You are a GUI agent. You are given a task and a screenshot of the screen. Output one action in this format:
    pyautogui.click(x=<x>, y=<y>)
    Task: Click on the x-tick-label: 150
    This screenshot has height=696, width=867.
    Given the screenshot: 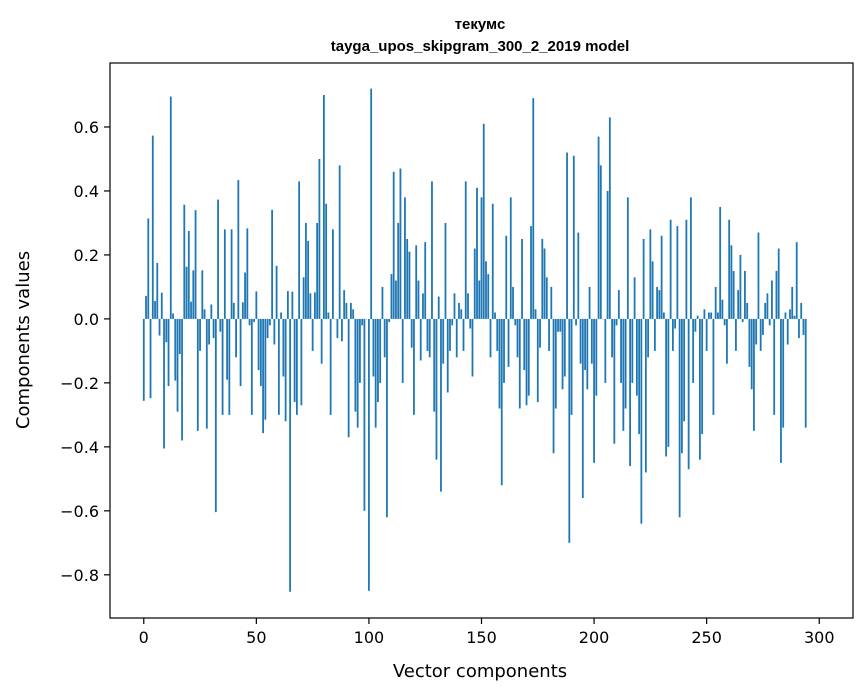 What is the action you would take?
    pyautogui.click(x=481, y=637)
    